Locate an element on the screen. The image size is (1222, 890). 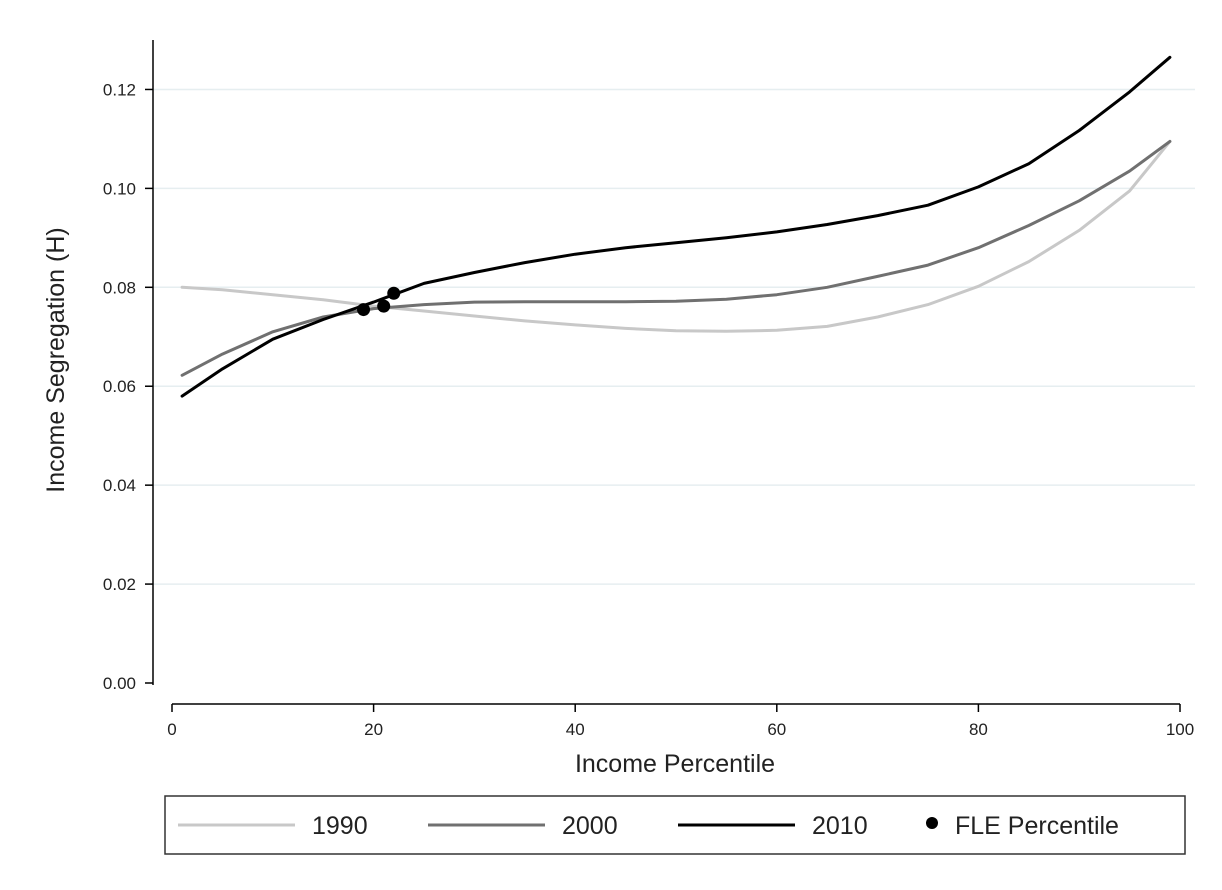
y-axis-title: Income Segregation (H) is located at coordinates (56, 359).